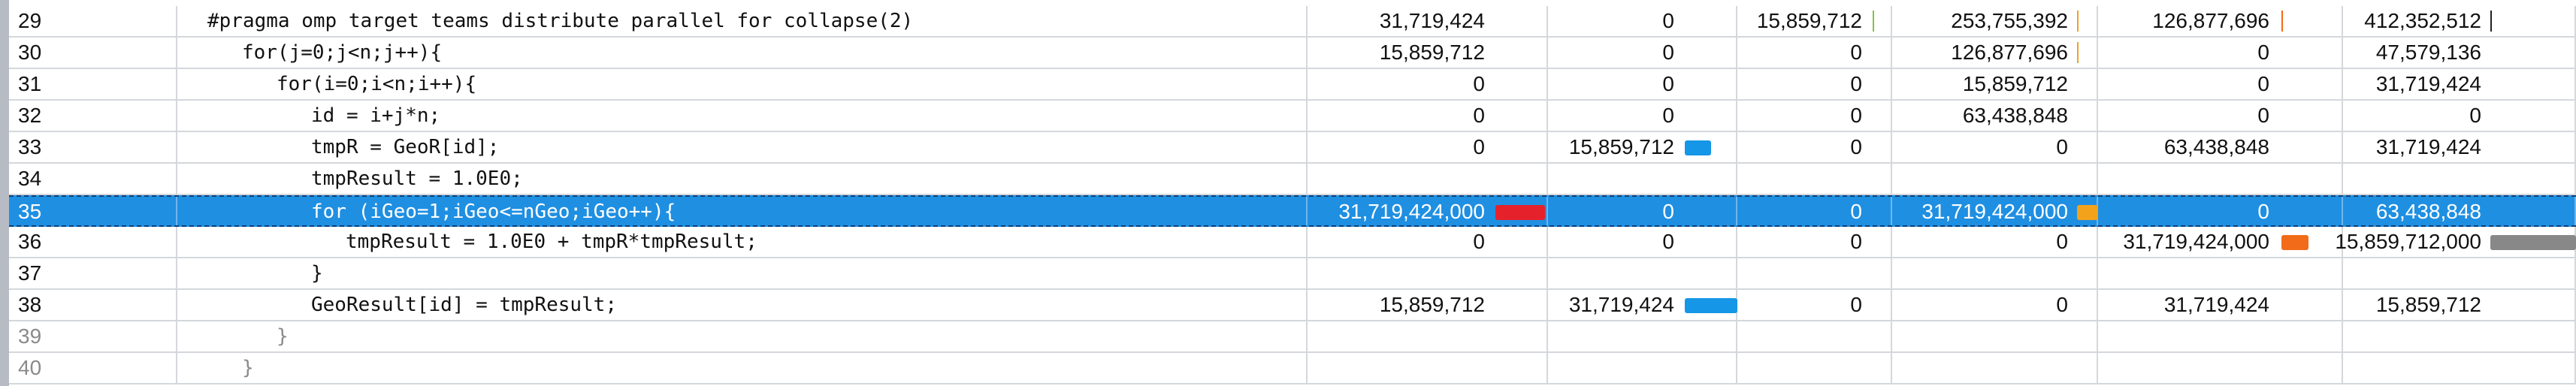  Describe the element at coordinates (30, 83) in the screenshot. I see `line-number: 31` at that location.